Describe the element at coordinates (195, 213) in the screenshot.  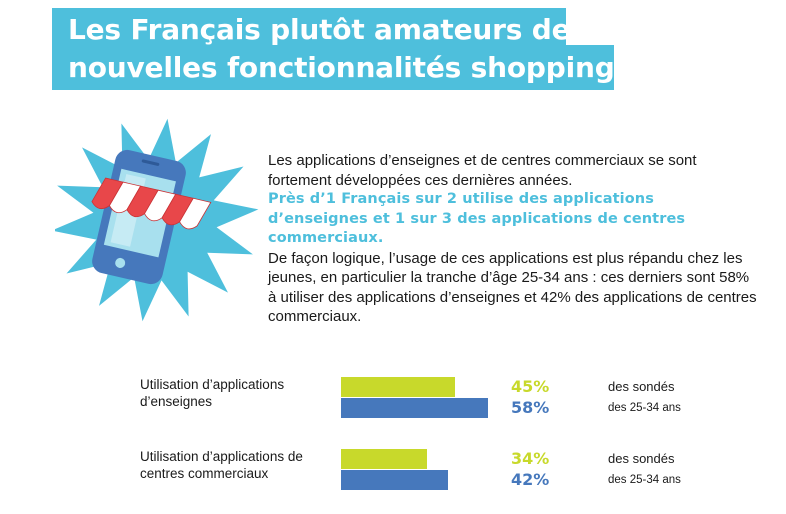
I see `awning-stripe` at that location.